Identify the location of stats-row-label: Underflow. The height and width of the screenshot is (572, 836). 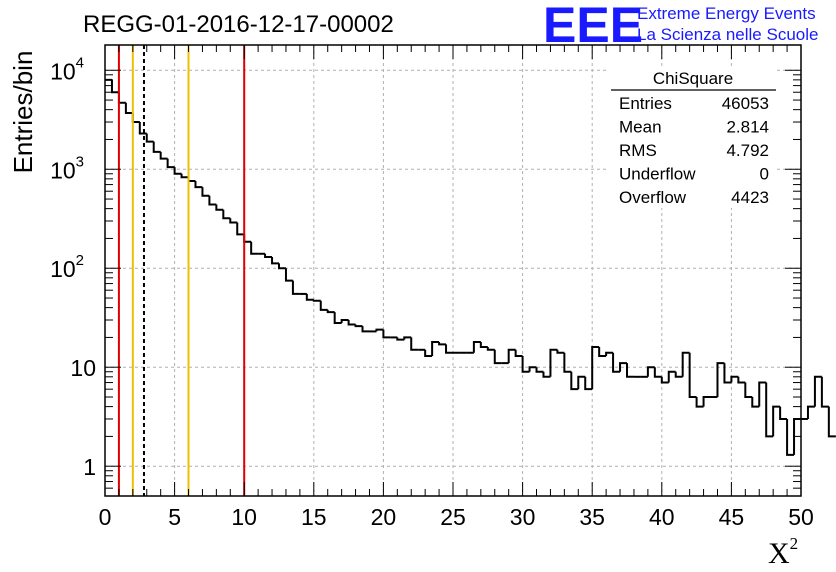
(657, 174).